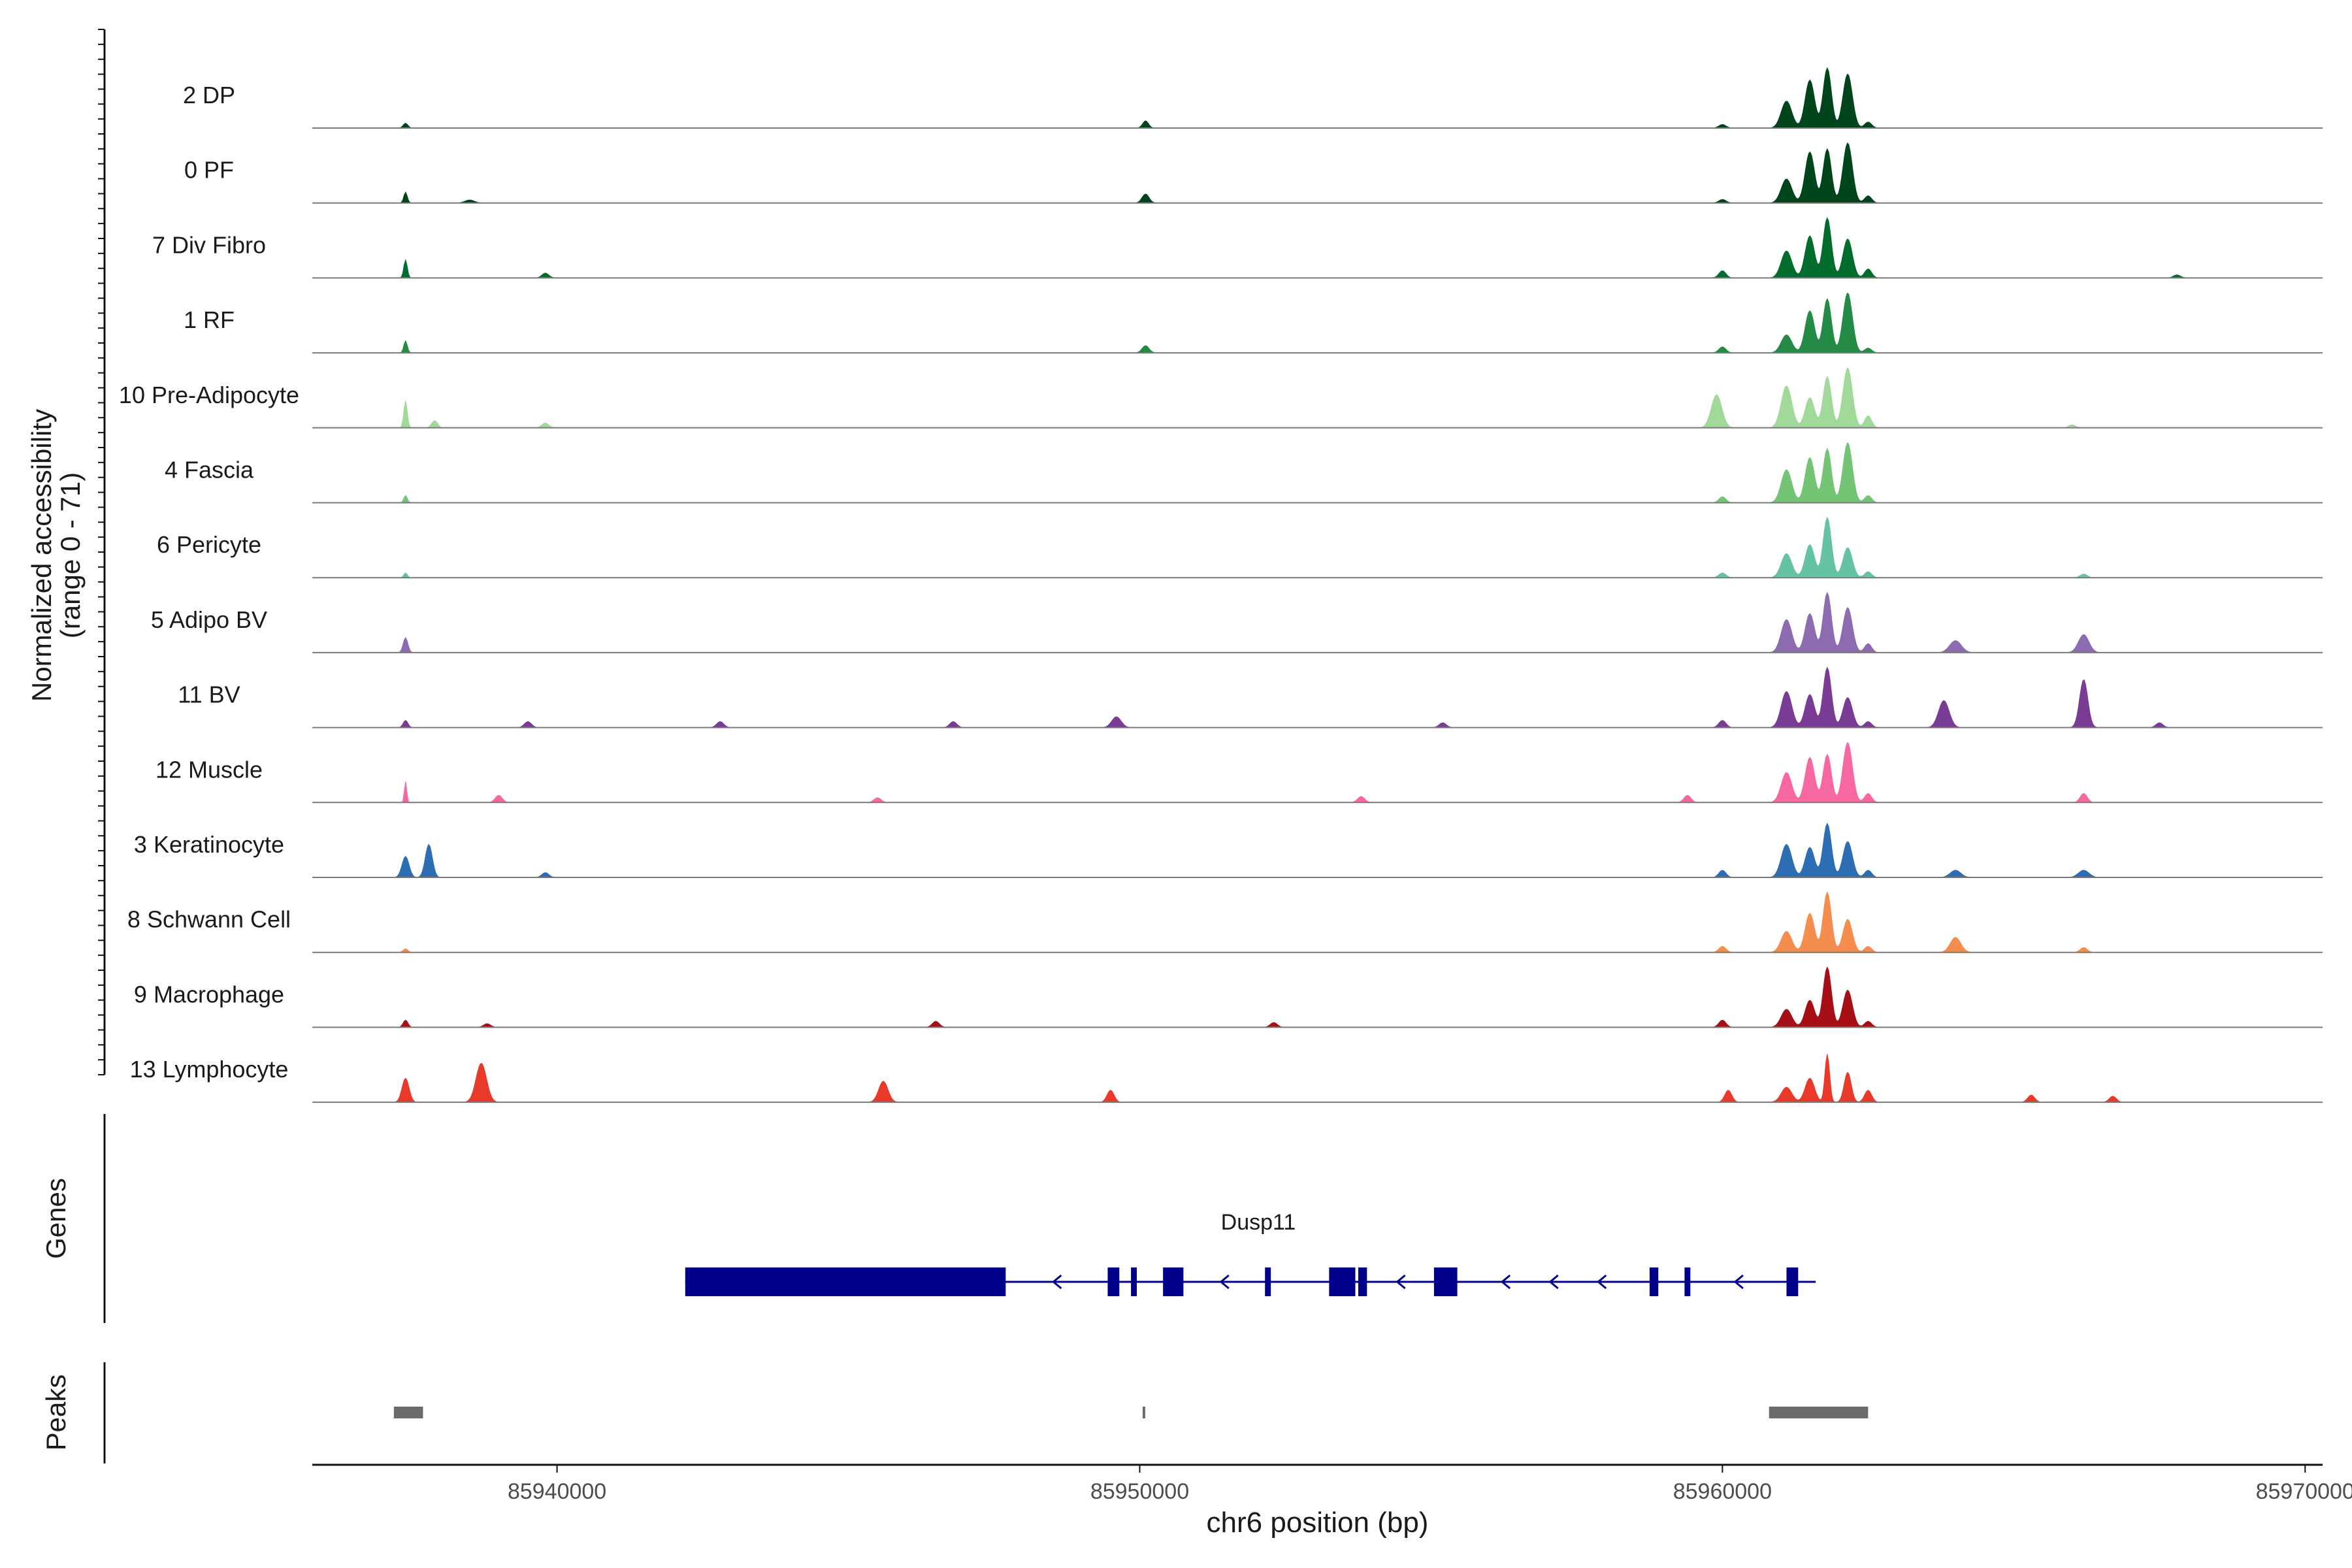  I want to click on track-label: 4 Fascia, so click(209, 470).